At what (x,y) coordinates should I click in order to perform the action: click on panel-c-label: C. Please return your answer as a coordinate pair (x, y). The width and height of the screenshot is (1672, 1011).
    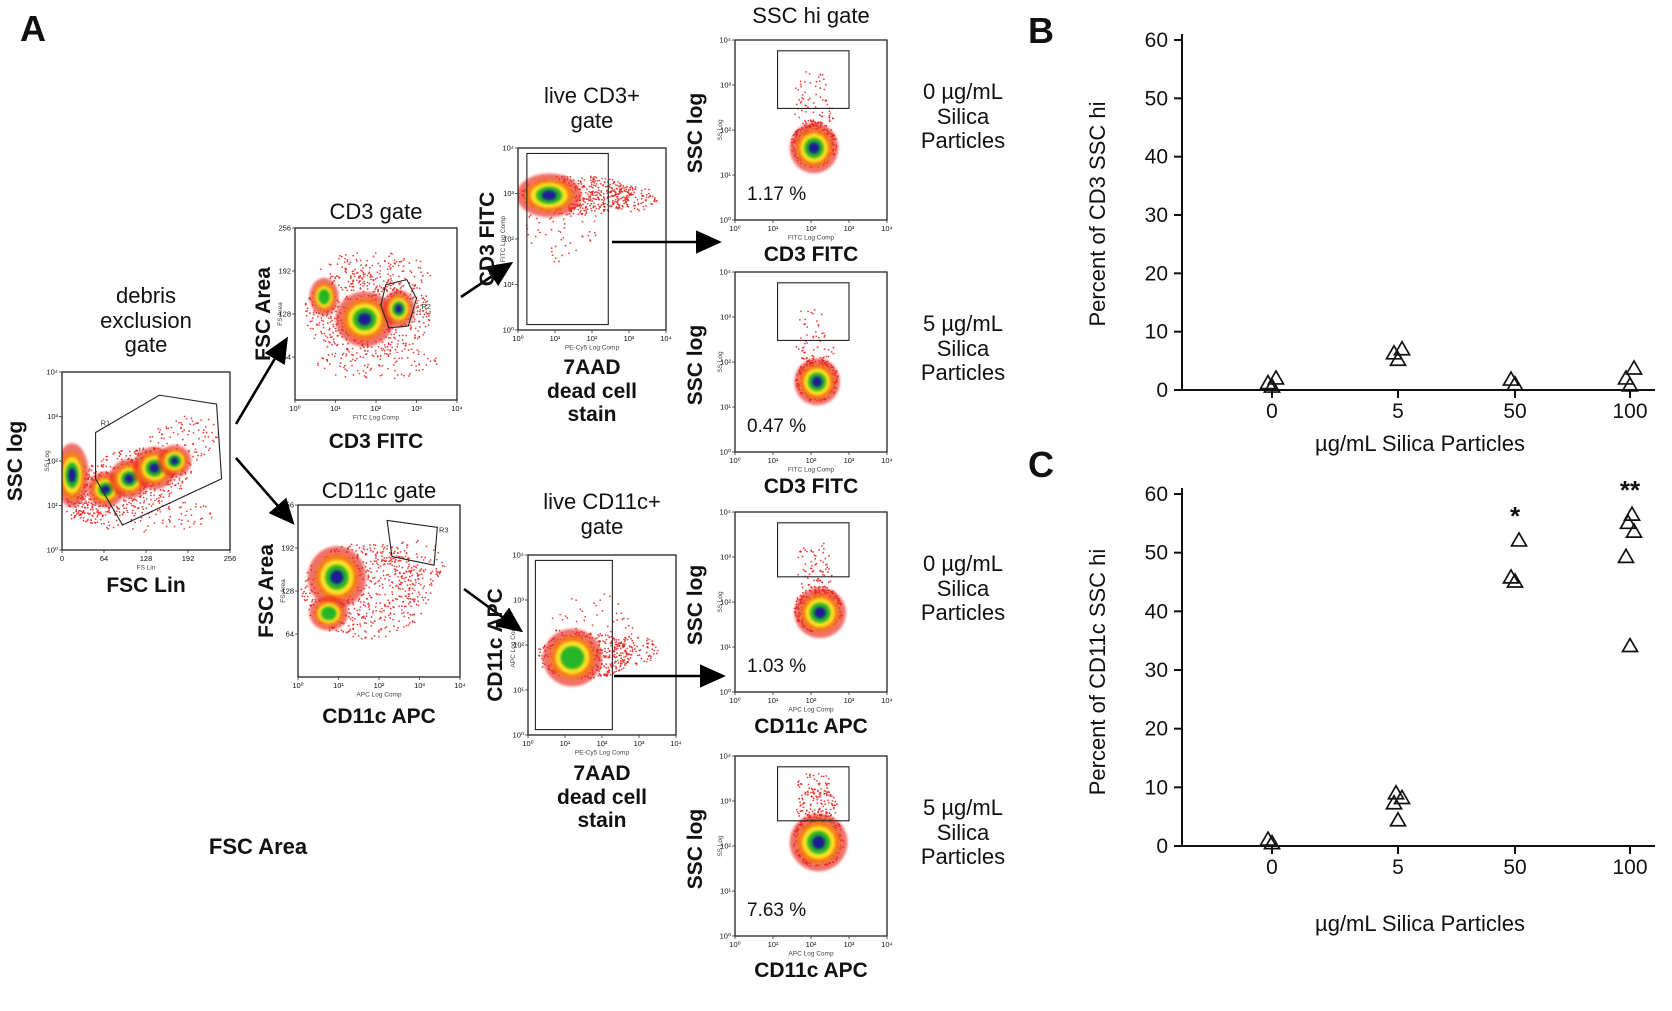
    Looking at the image, I should click on (1041, 464).